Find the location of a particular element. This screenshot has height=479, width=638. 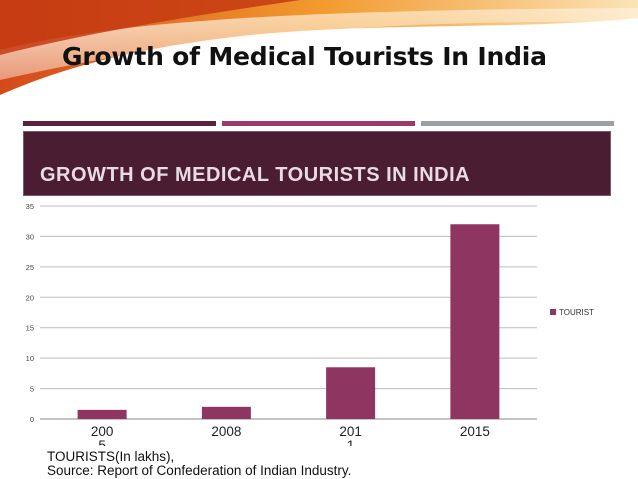

legend-swatch is located at coordinates (553, 312).